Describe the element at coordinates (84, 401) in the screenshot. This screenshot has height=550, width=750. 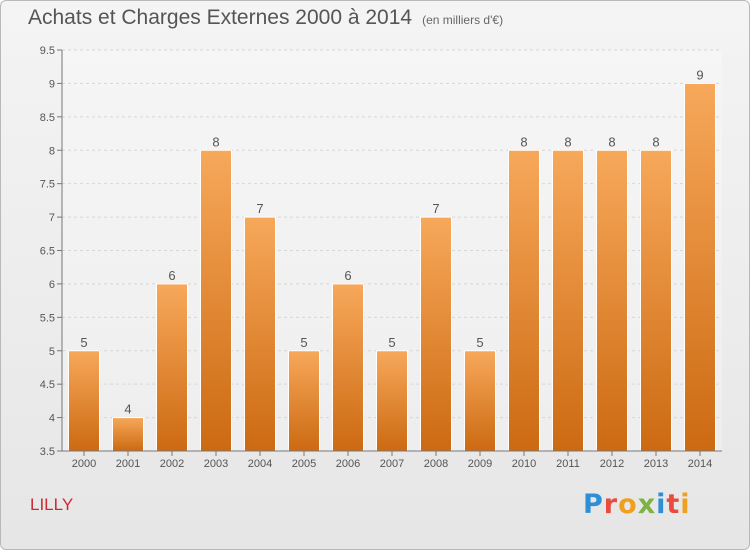
I see `bar-2000` at that location.